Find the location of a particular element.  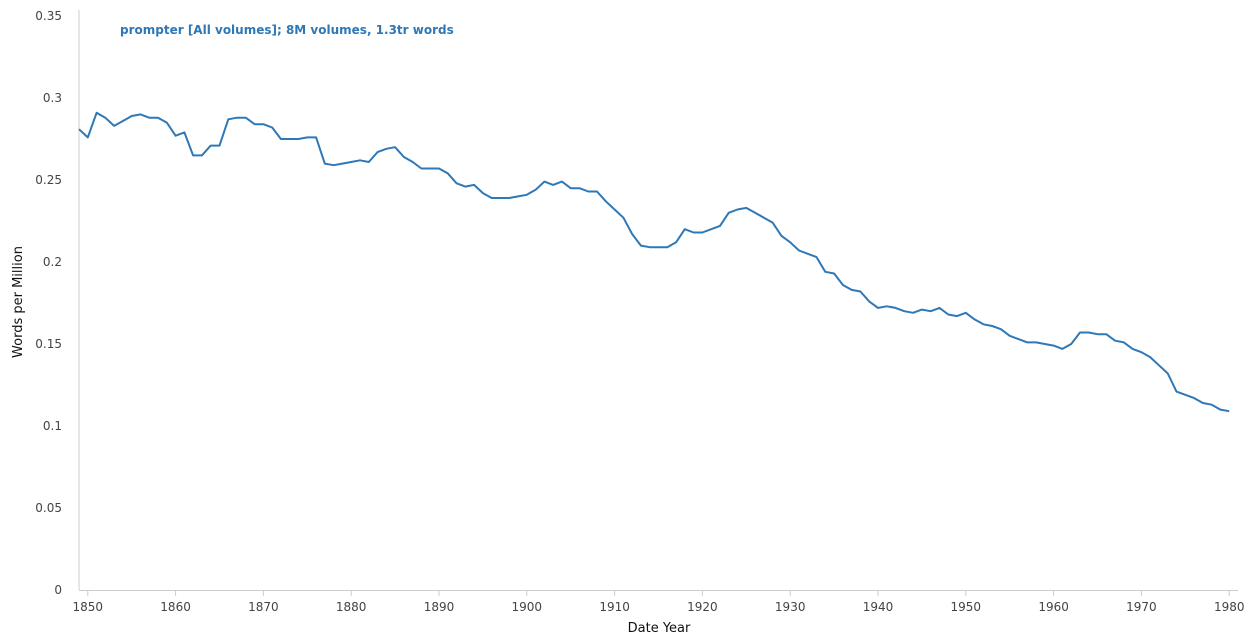

y-tick-label: 0.35 is located at coordinates (48, 16).